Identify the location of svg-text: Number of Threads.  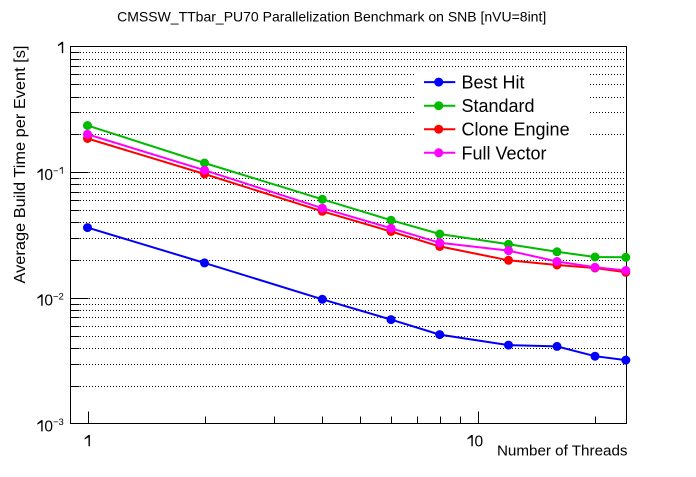
(562, 450).